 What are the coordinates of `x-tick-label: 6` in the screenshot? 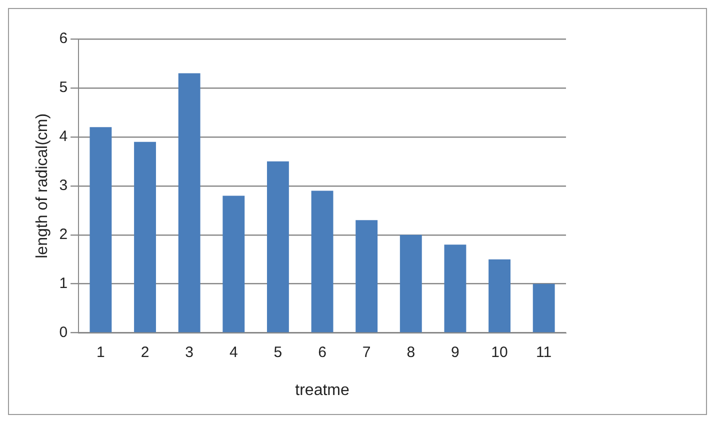 It's located at (322, 352).